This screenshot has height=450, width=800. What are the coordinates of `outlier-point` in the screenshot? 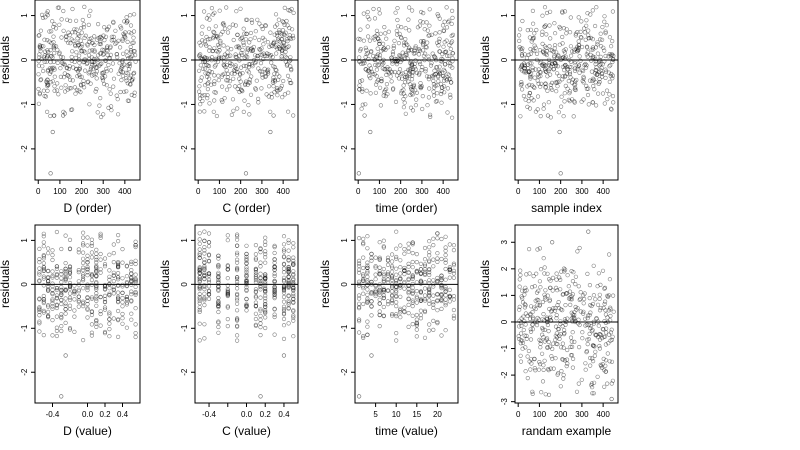 It's located at (552, 242).